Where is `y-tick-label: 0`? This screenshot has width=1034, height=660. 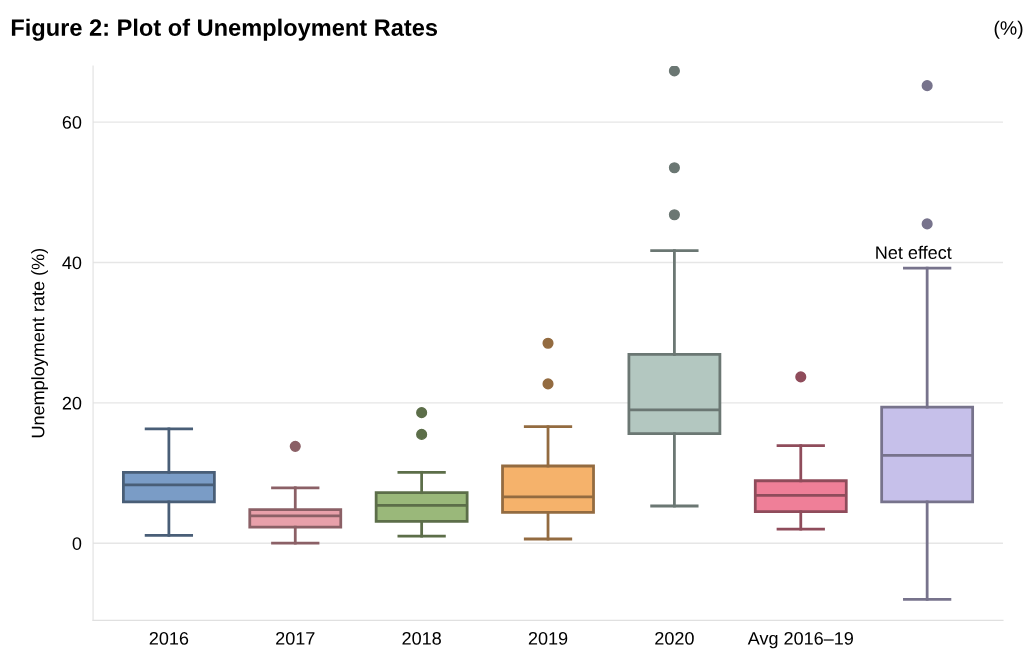
y-tick-label: 0 is located at coordinates (77, 543).